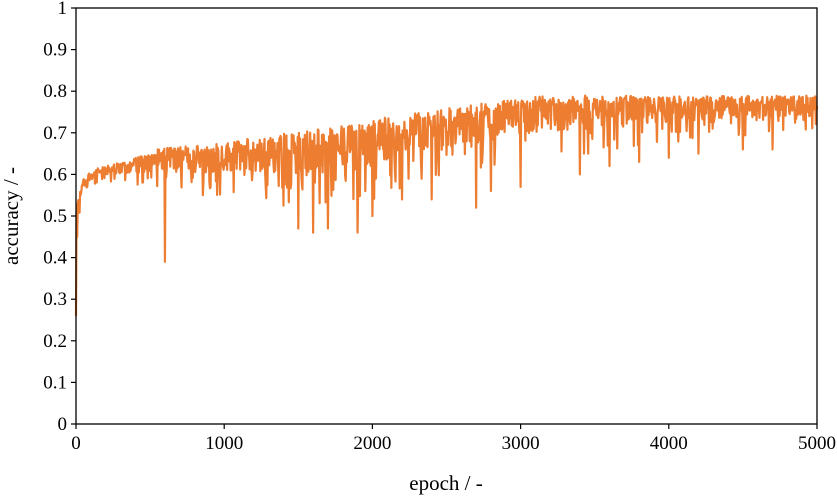 The image size is (837, 498). Describe the element at coordinates (55, 174) in the screenshot. I see `y-tick-label: 0.6` at that location.